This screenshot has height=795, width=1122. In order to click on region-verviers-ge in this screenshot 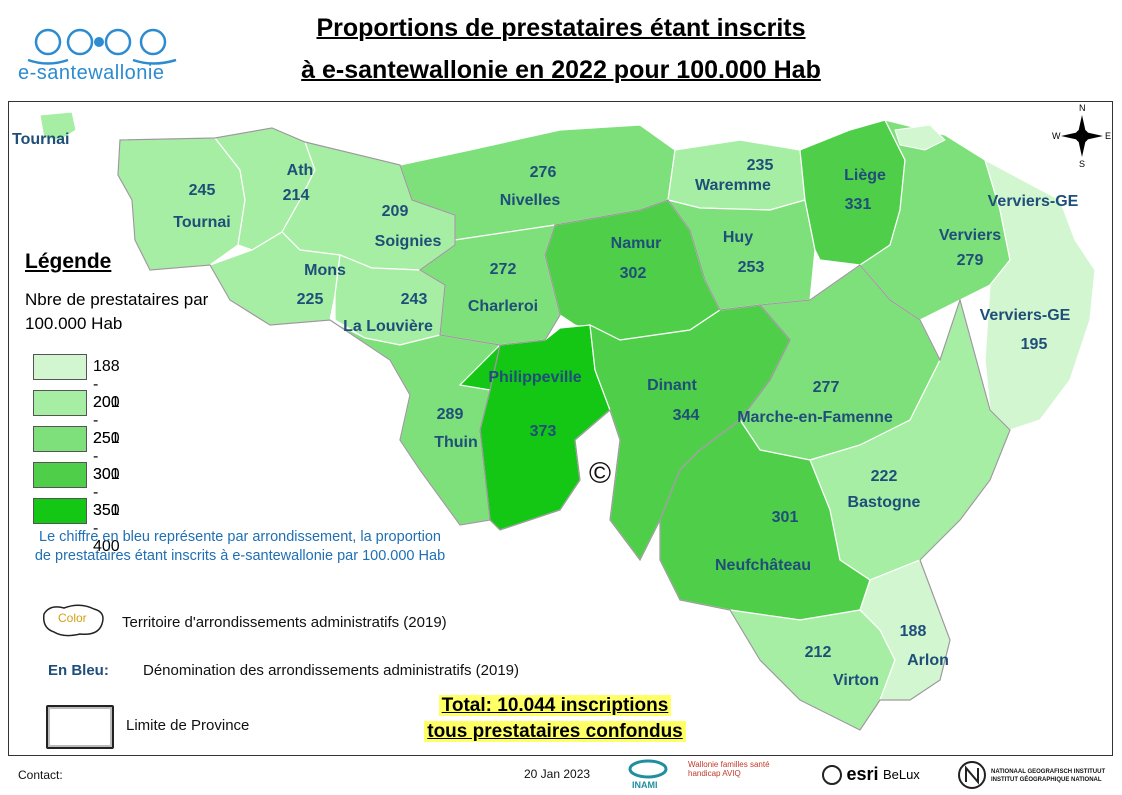, I will do `click(1040, 294)`.